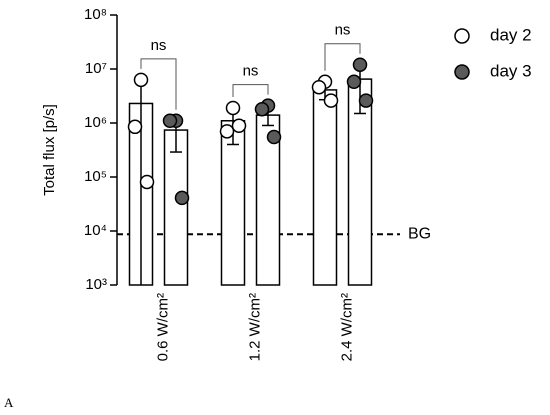 This screenshot has width=550, height=415. Describe the element at coordinates (96, 68) in the screenshot. I see `y-tick-label: 10⁷` at that location.